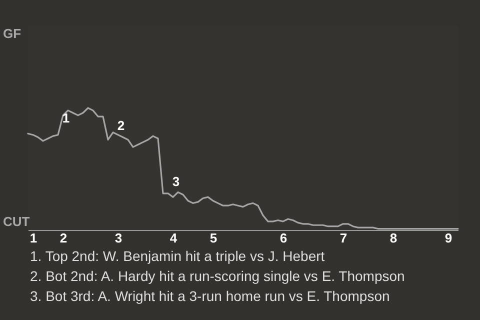 The width and height of the screenshot is (480, 320). I want to click on text: 1. Top 2nd: W. Benjamin hit a triple vs J. Hebert, so click(178, 256).